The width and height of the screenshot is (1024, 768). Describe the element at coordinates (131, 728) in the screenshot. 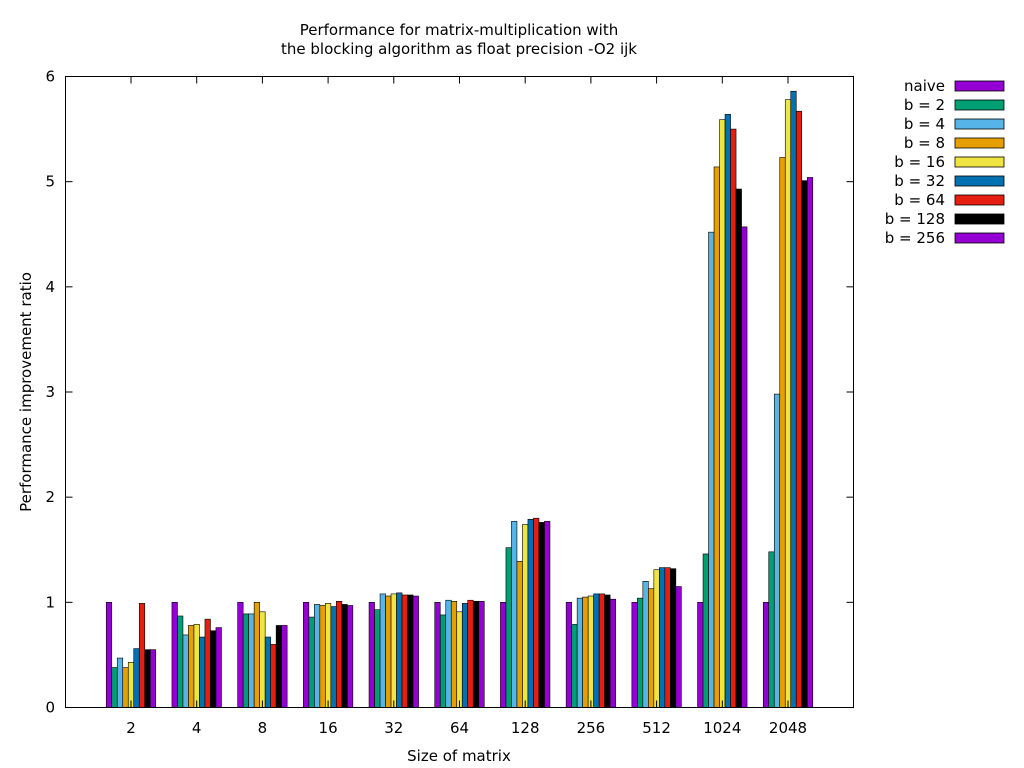

I see `x-tick-label-2: 2` at that location.